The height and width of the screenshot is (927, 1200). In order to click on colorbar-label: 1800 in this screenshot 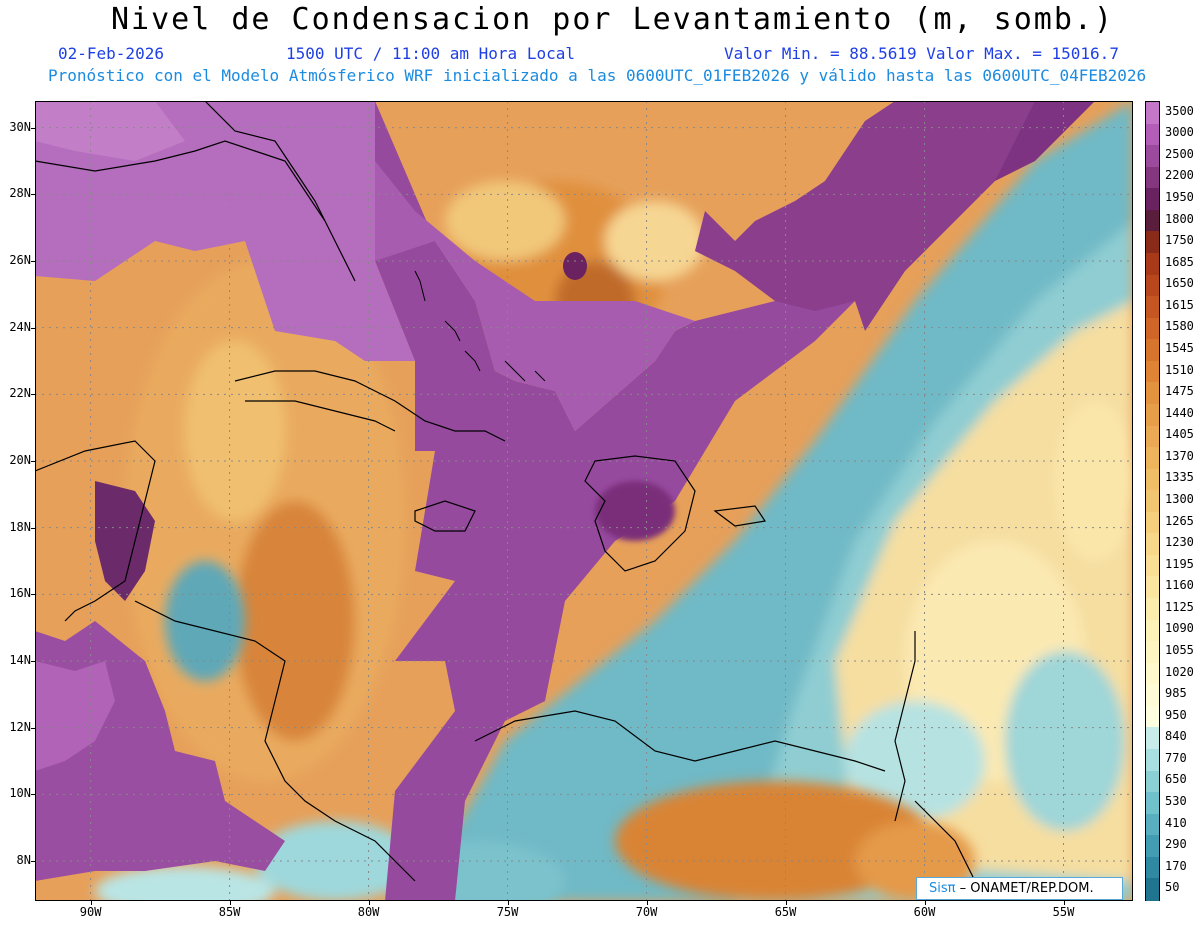, I will do `click(1179, 218)`.